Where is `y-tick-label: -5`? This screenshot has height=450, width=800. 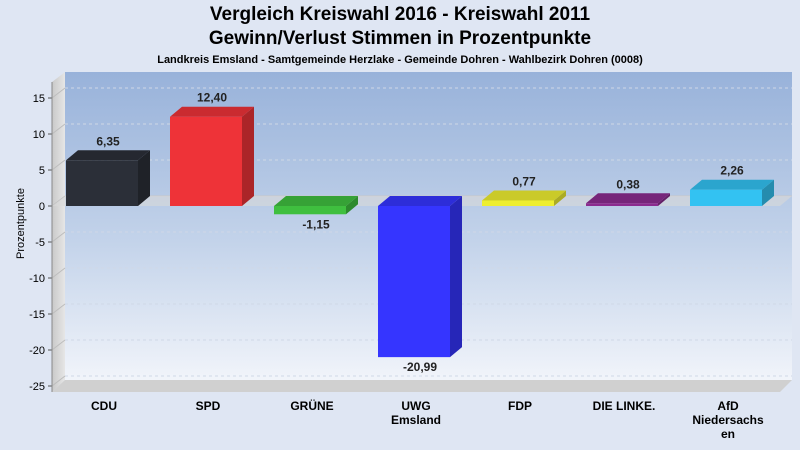
y-tick-label: -5 is located at coordinates (40, 243).